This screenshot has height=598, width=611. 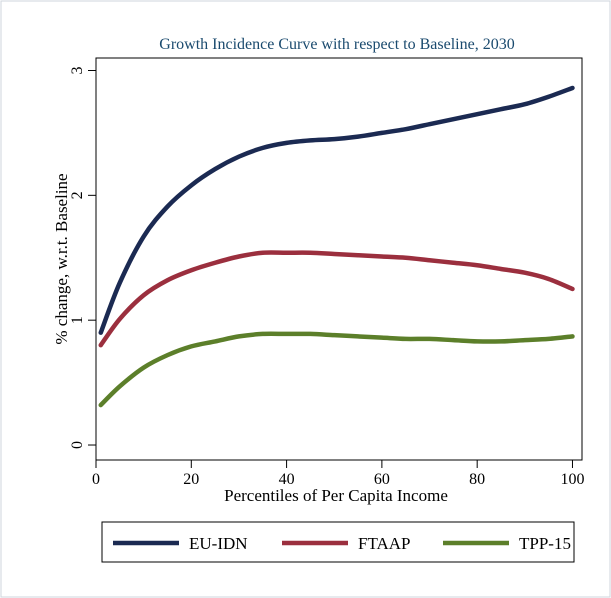 What do you see at coordinates (545, 543) in the screenshot?
I see `legend-label-tpp-15: TPP-15` at bounding box center [545, 543].